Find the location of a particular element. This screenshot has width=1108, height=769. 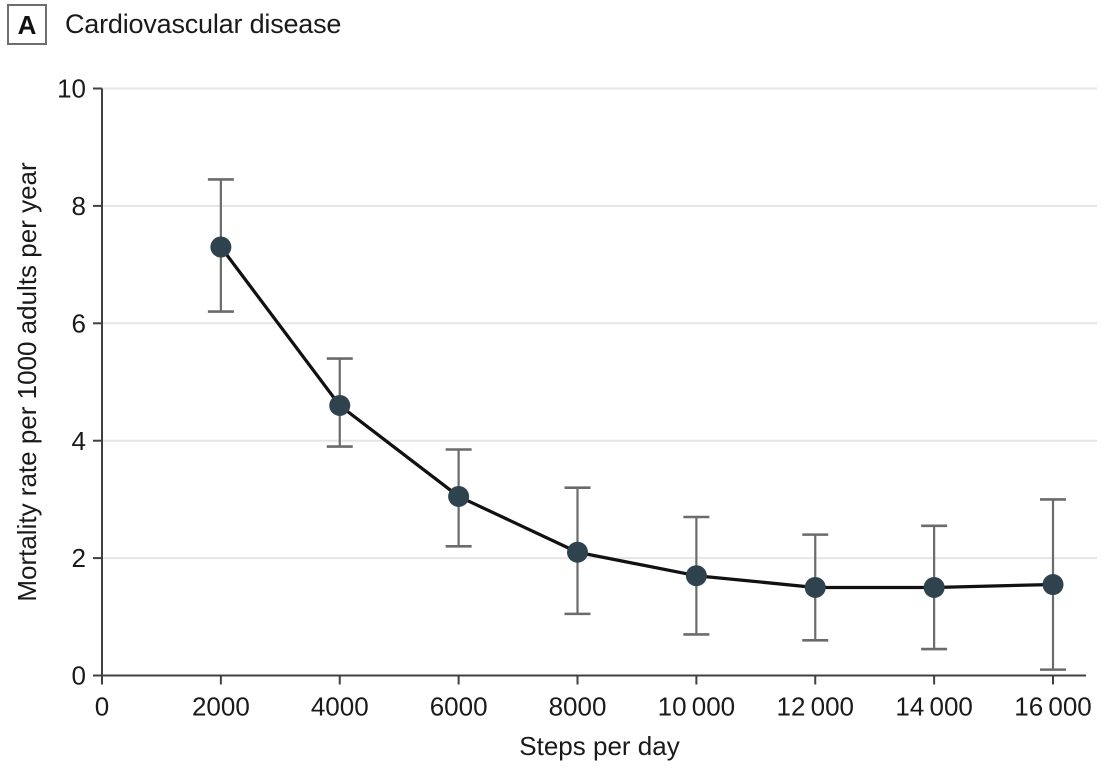

x-tick-label: 6000 is located at coordinates (459, 707).